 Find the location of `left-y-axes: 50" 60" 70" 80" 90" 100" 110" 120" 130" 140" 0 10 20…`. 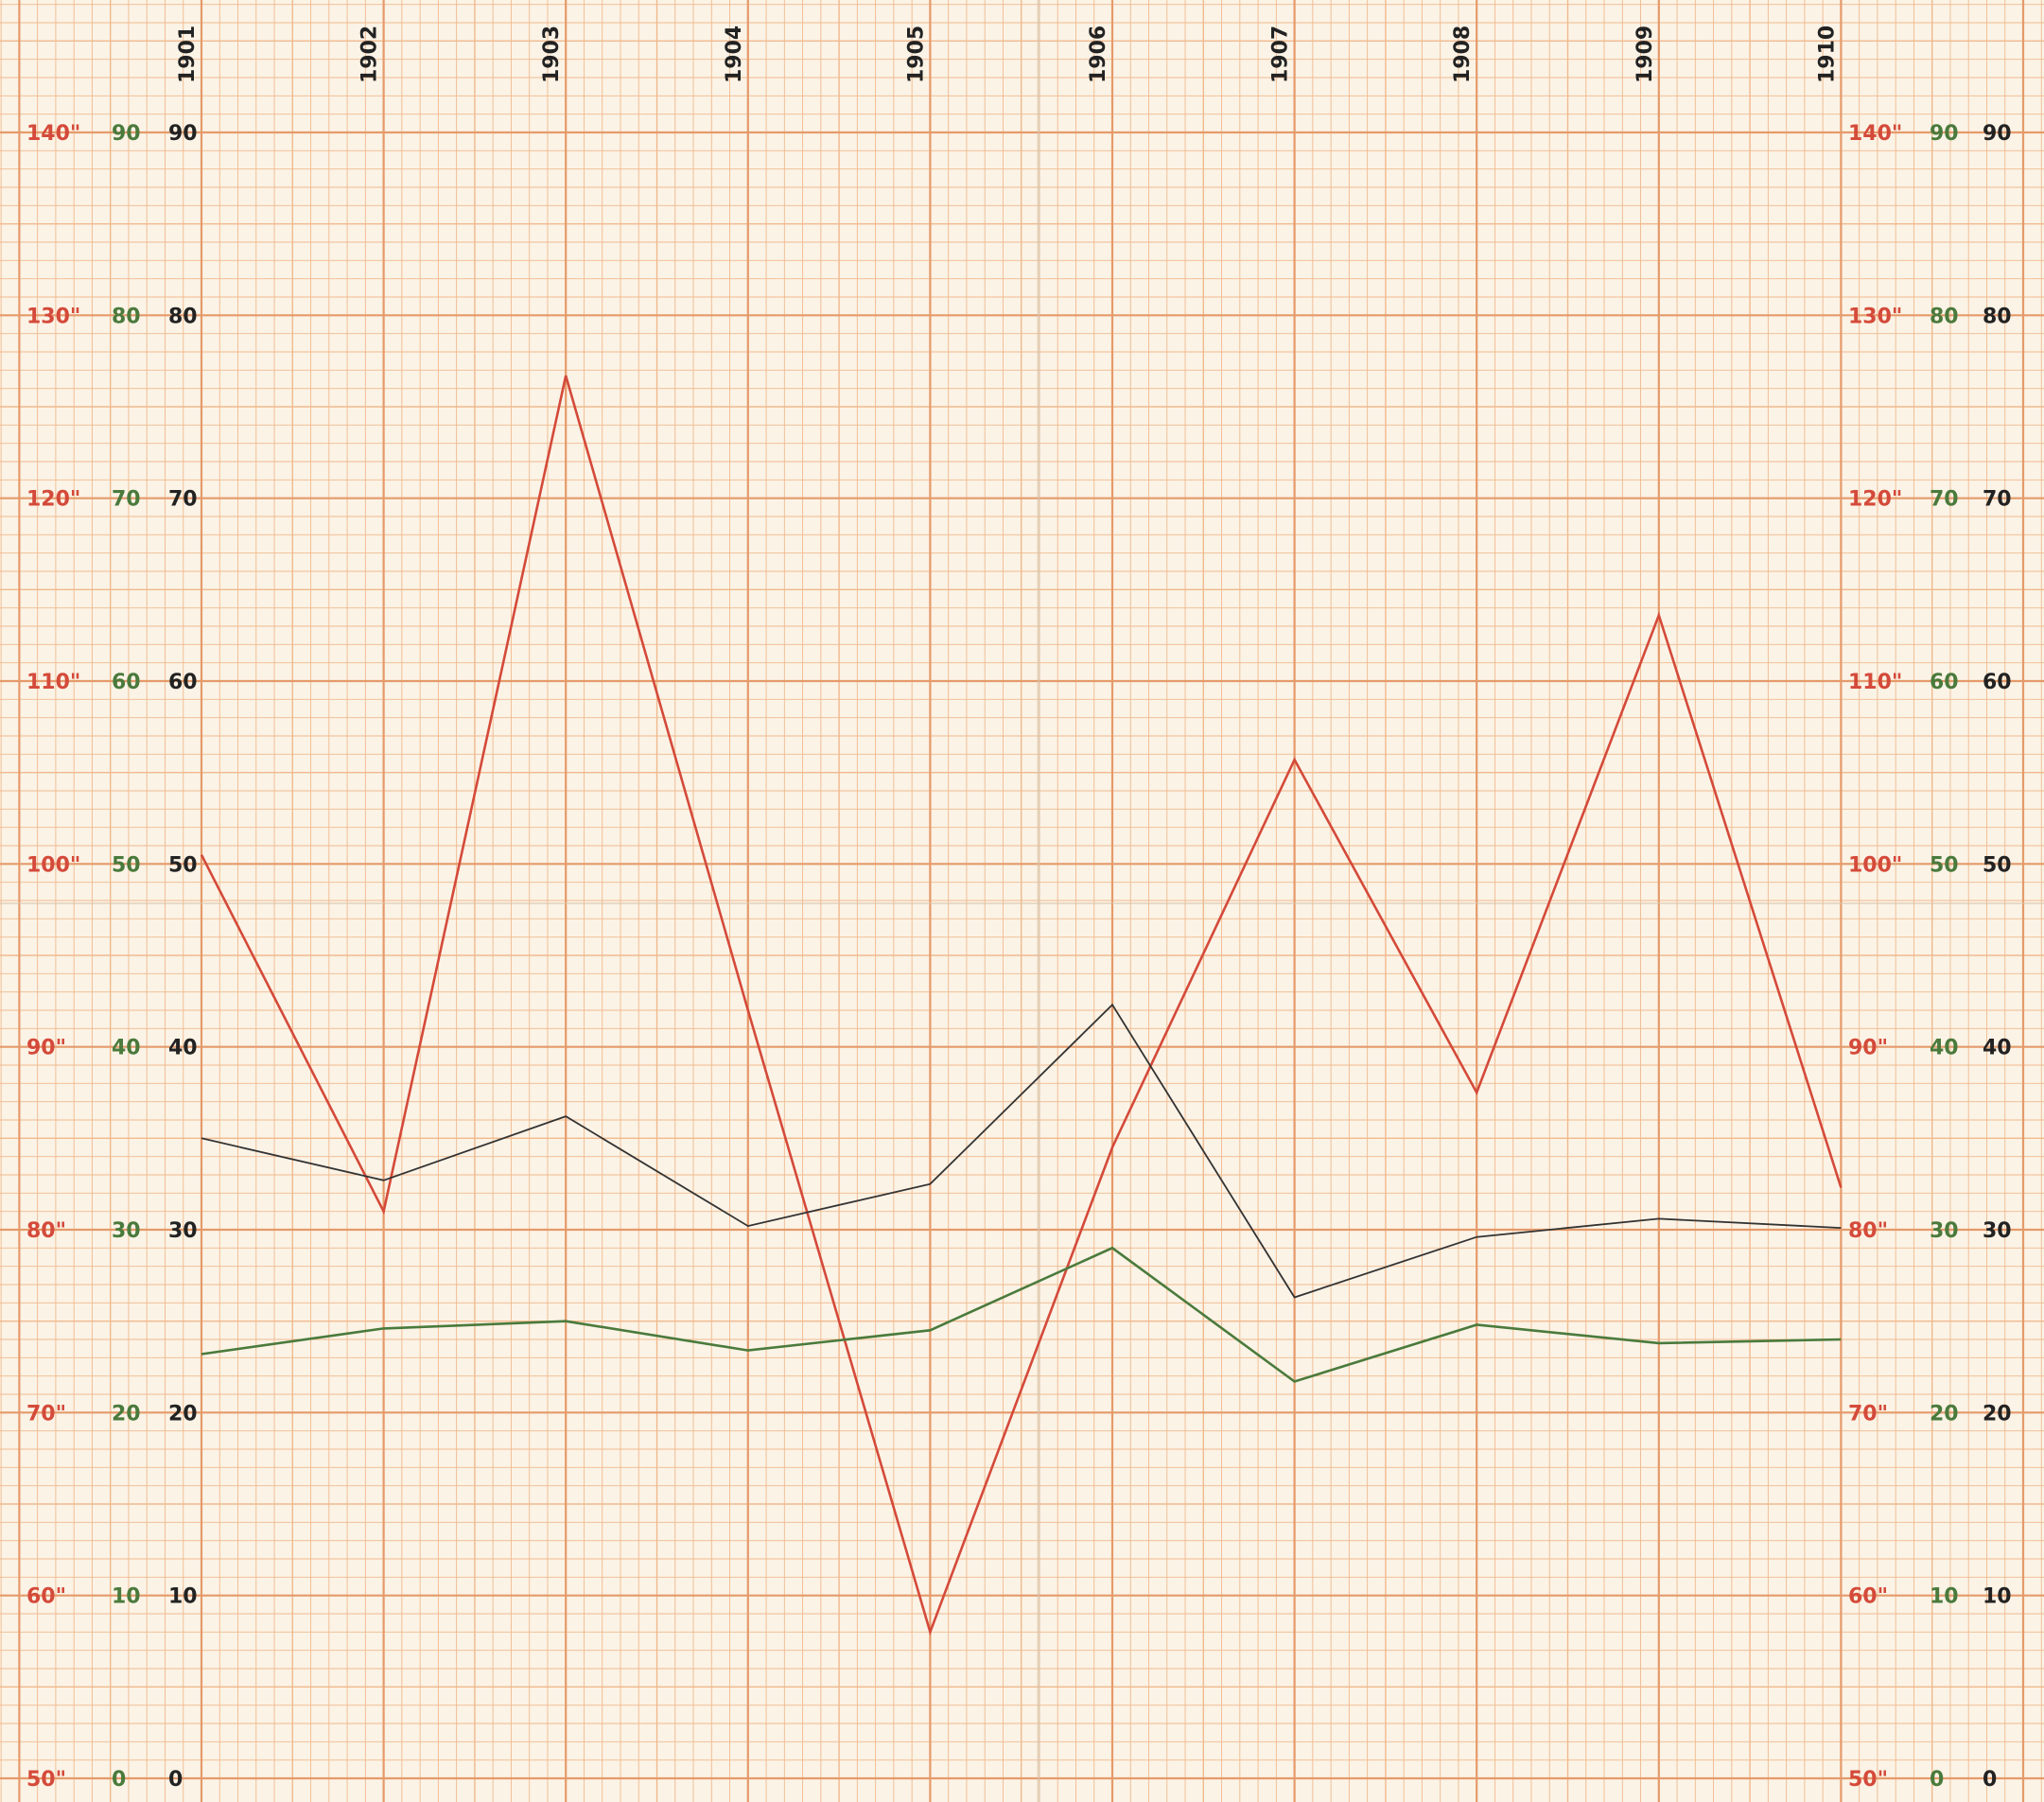

left-y-axes: 50" 60" 70" 80" 90" 100" 110" 120" 130" 140" 0 10 20… is located at coordinates (112, 957).